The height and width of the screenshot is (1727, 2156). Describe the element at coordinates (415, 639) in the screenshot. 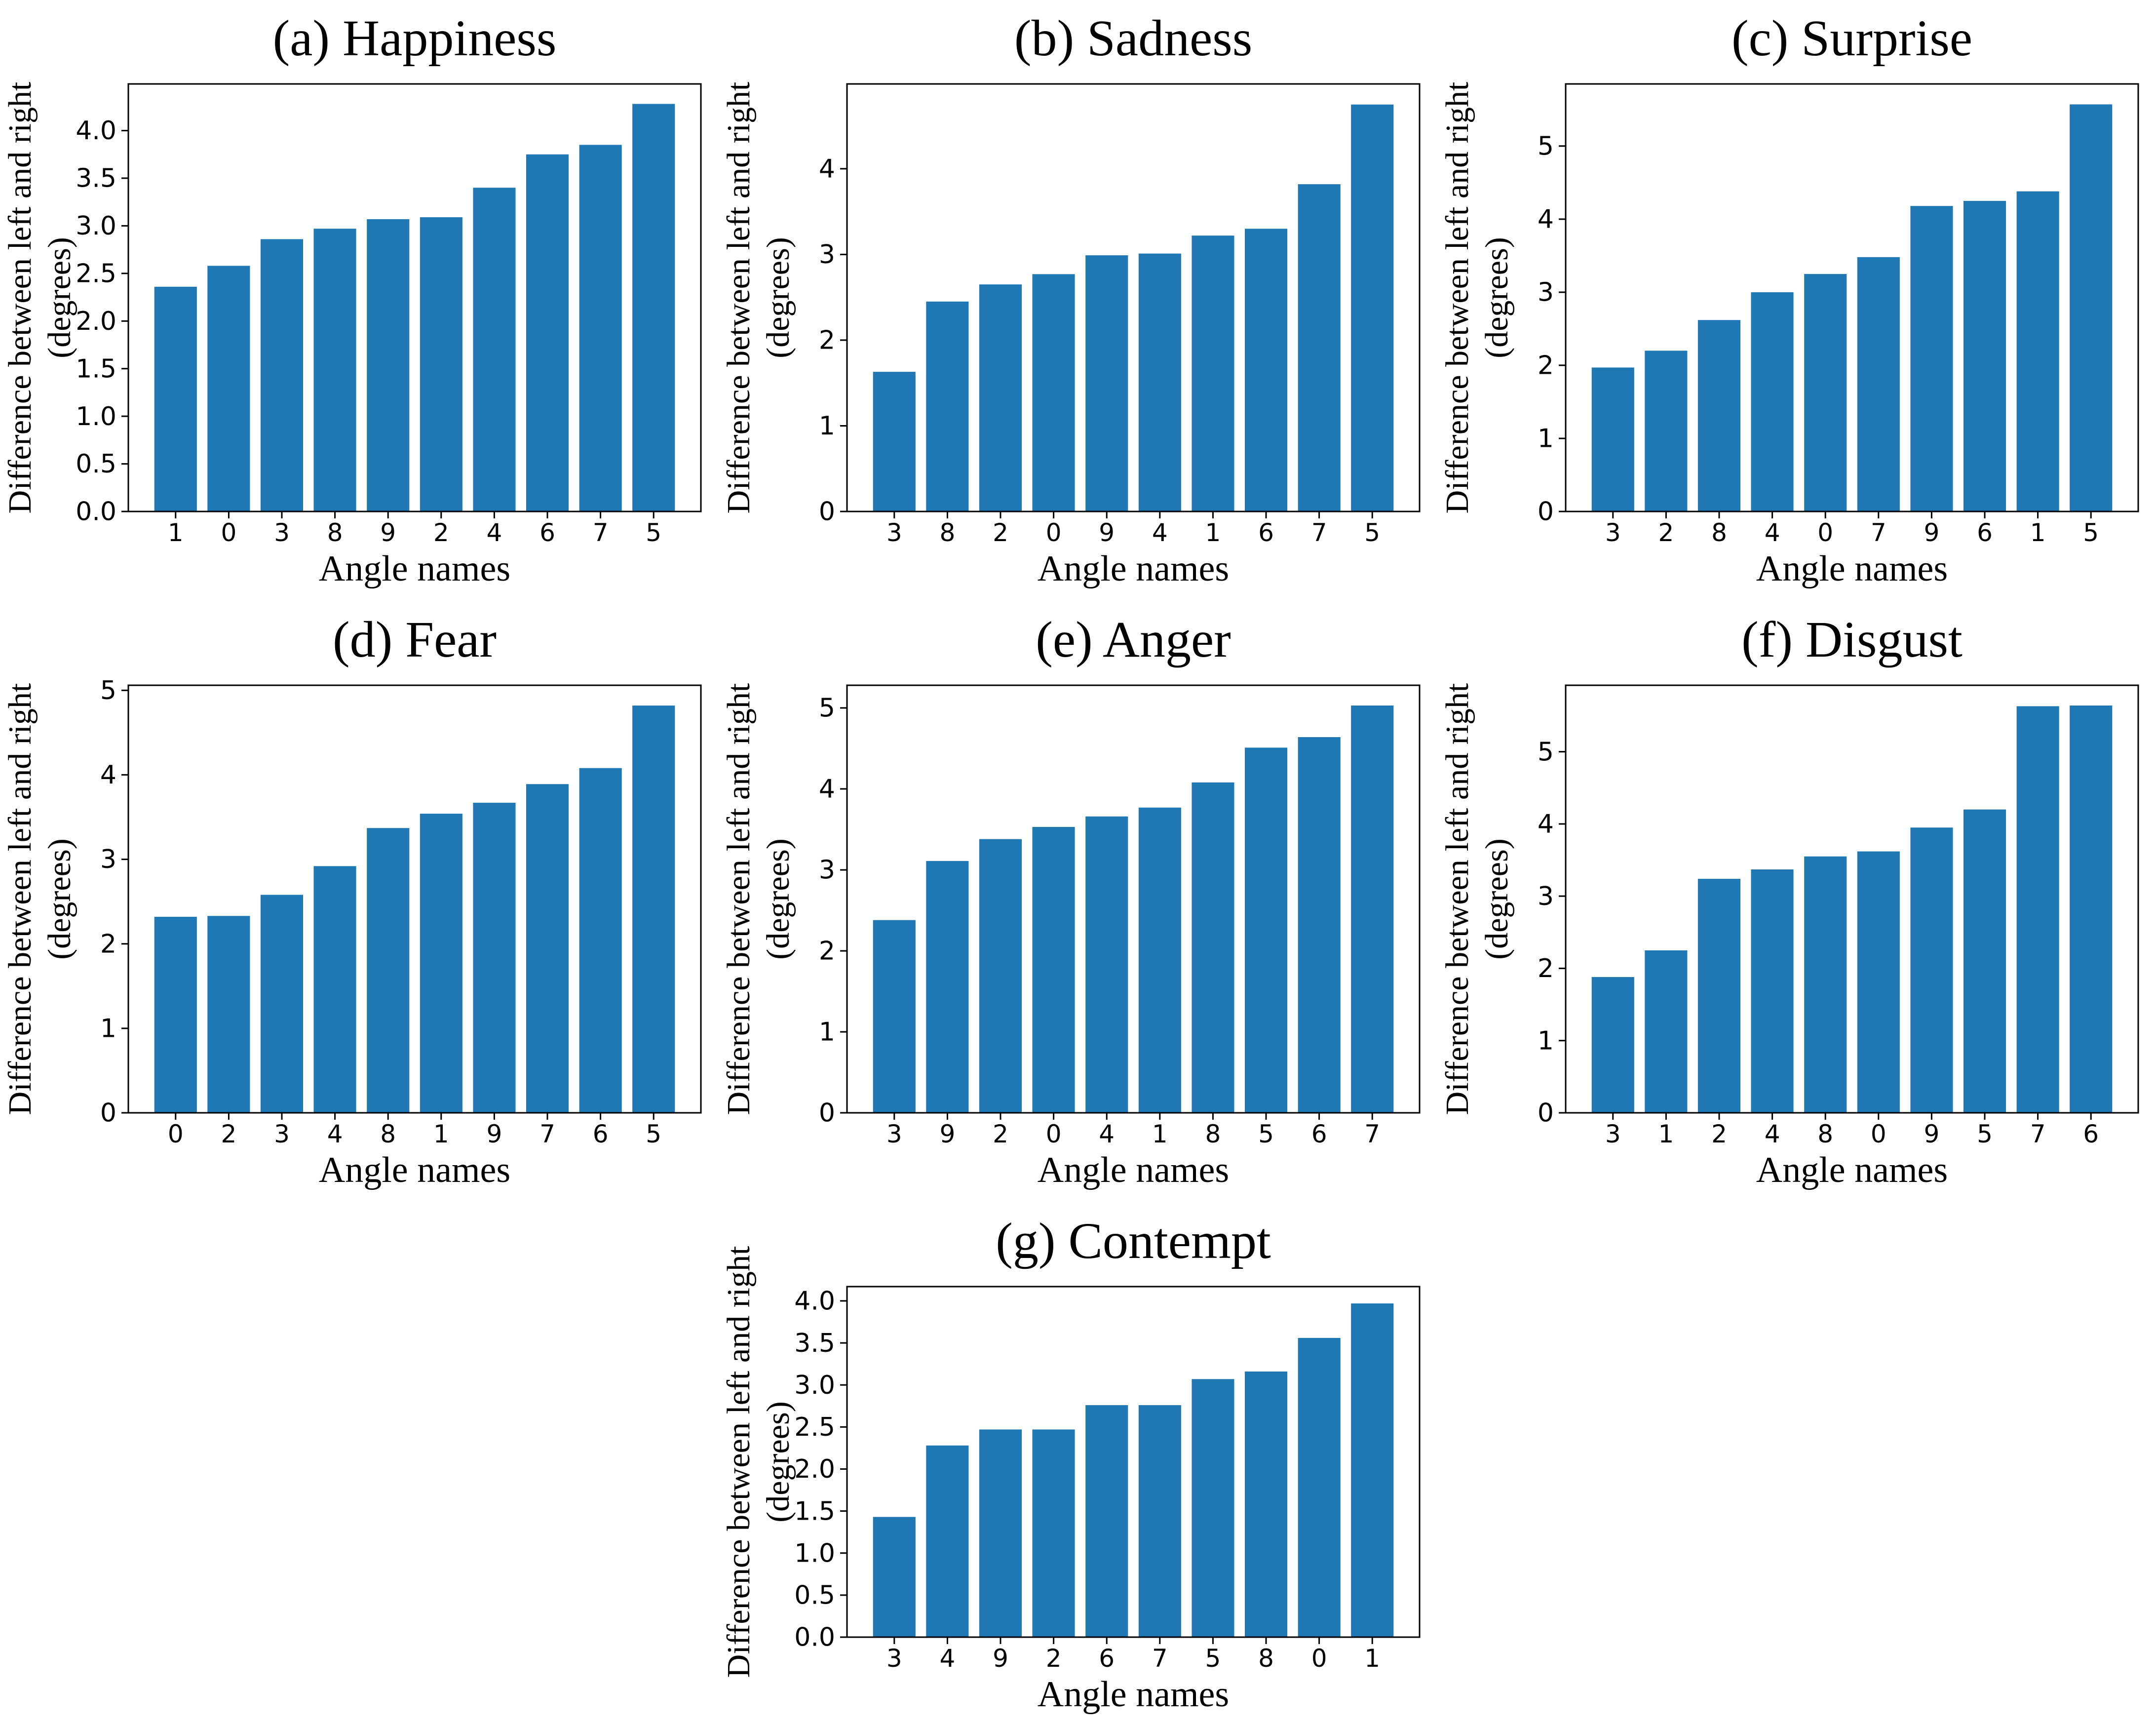

I see `chart-title: (d) Fear` at that location.